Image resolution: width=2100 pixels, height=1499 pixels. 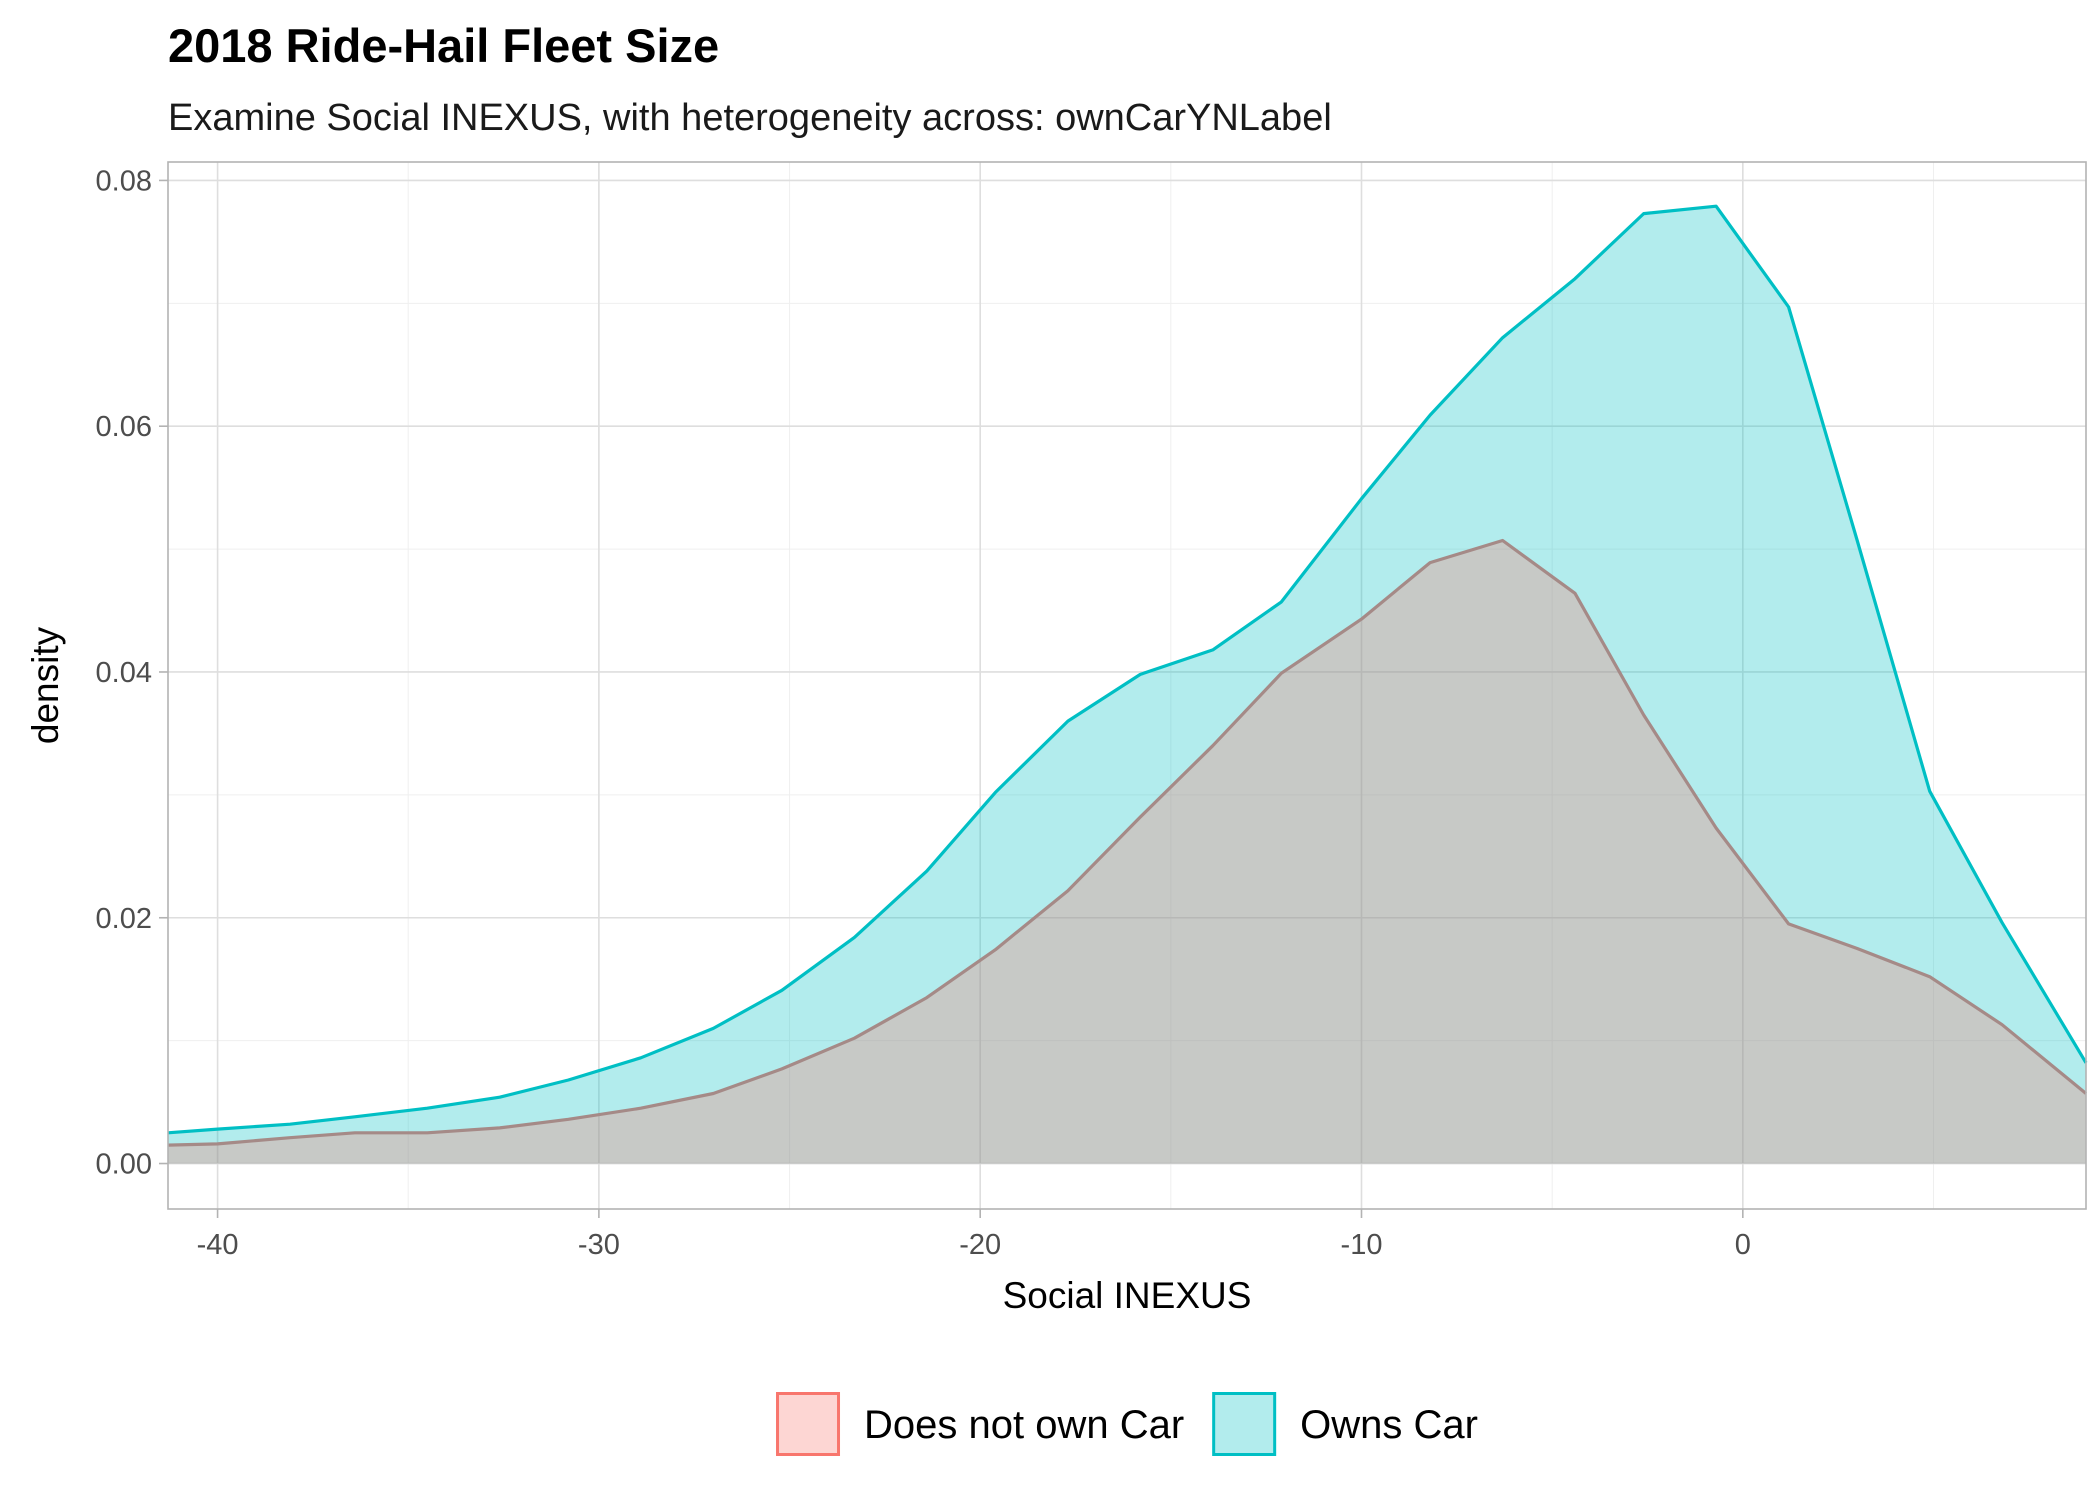 What do you see at coordinates (1362, 1245) in the screenshot?
I see `x-tick-label: -10` at bounding box center [1362, 1245].